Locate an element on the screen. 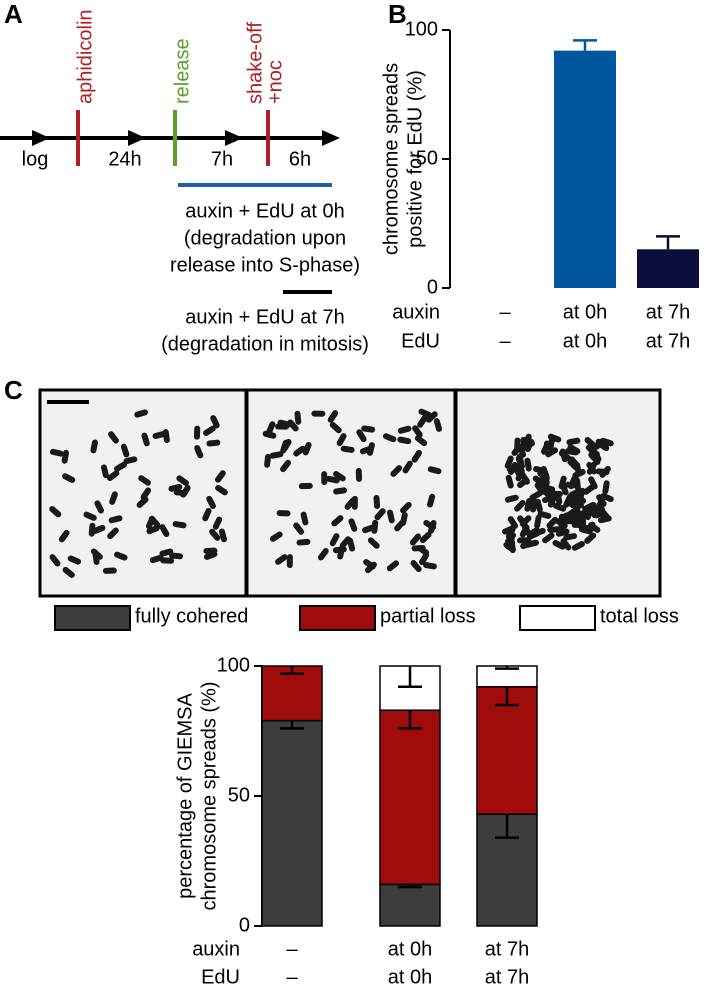 The width and height of the screenshot is (709, 997). panel-label: B is located at coordinates (397, 14).